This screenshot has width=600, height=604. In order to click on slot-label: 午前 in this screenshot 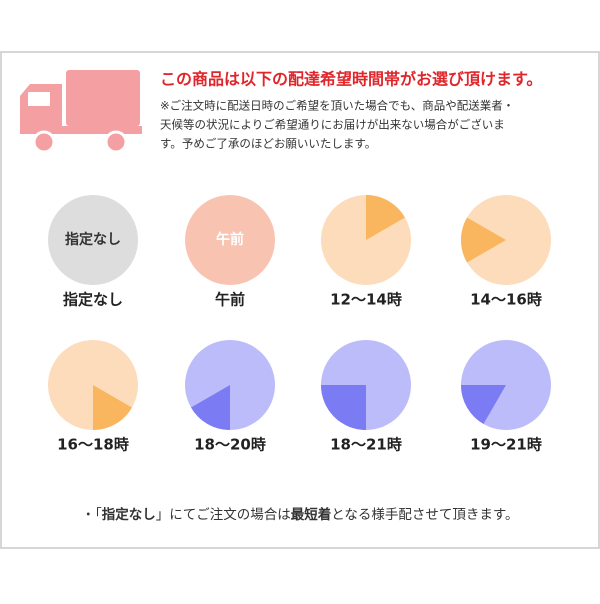, I will do `click(230, 300)`.